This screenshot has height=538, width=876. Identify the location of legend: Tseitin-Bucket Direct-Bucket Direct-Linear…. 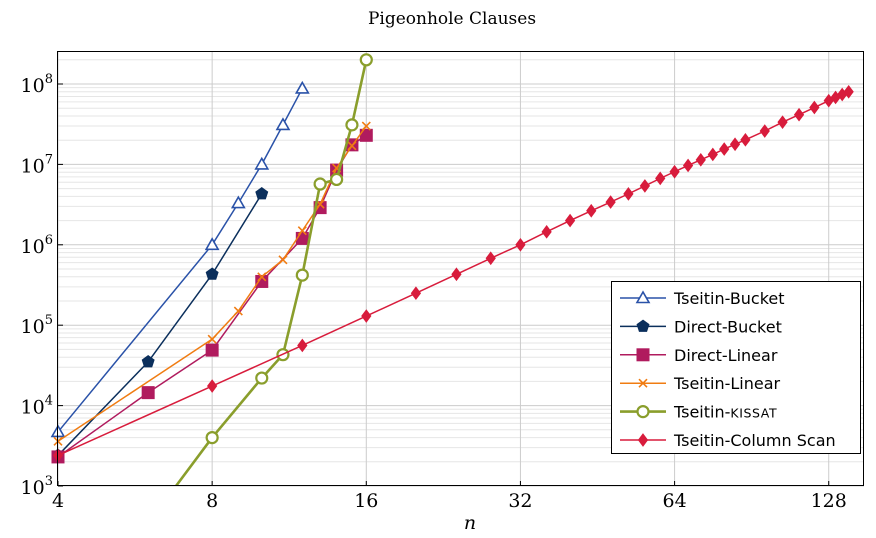
(736, 367).